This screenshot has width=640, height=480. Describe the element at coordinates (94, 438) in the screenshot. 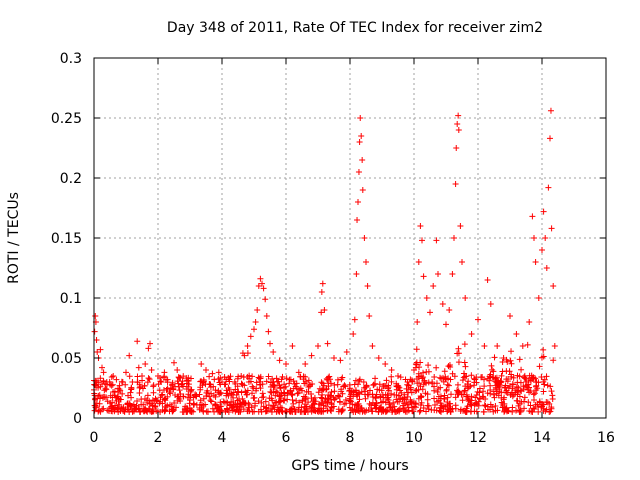

I see `x-tick-label: 0` at that location.